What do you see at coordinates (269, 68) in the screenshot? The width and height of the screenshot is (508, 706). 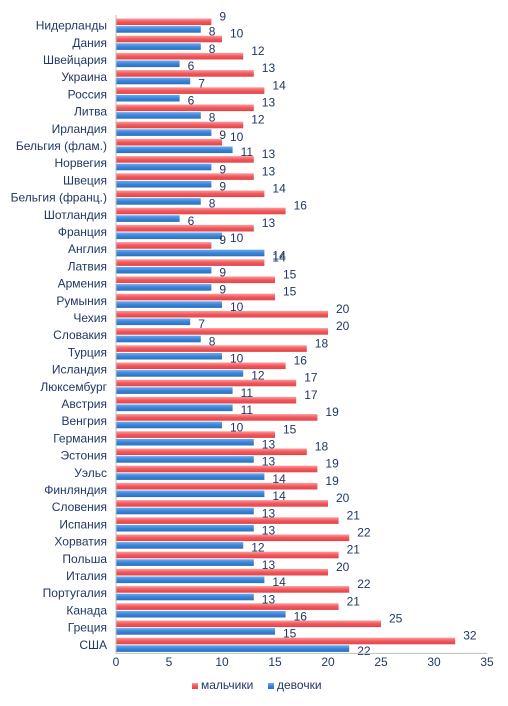 I see `value-label-boys-3: 13` at bounding box center [269, 68].